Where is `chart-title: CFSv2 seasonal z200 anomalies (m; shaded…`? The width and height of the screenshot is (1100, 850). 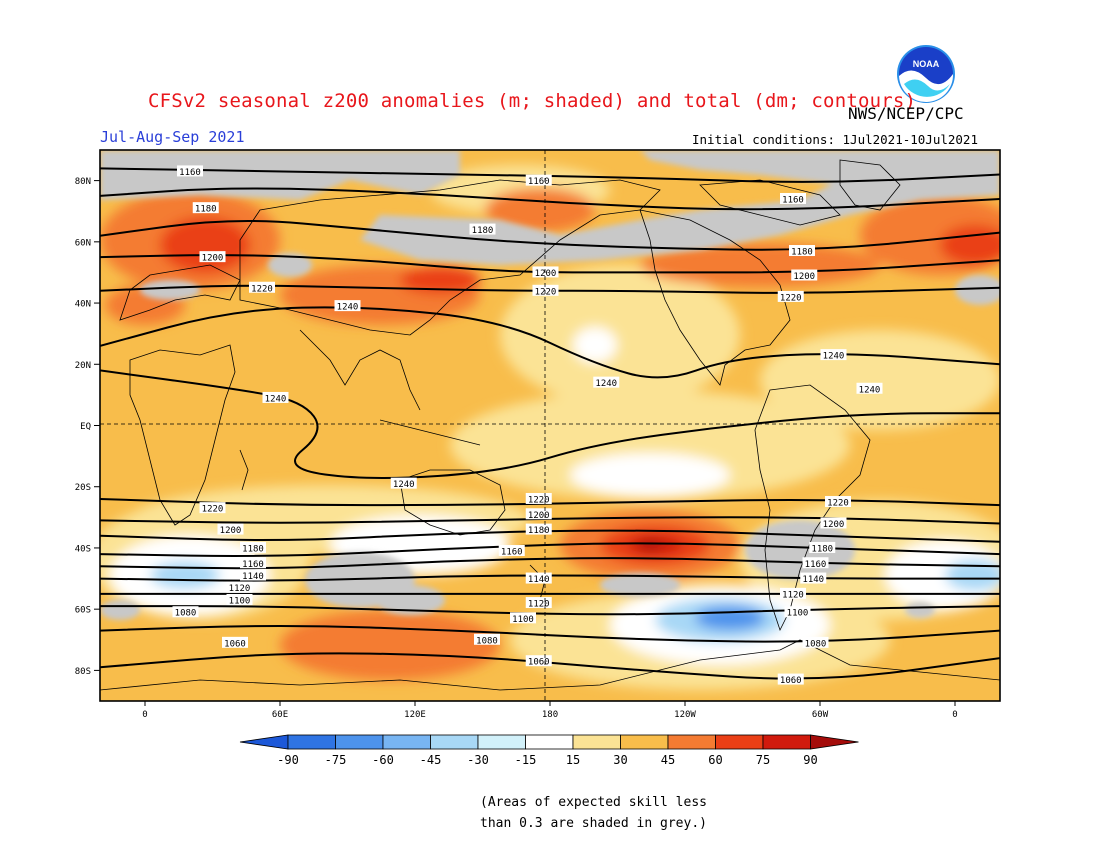
chart-title: CFSv2 seasonal z200 anomalies (m; shaded… is located at coordinates (532, 101).